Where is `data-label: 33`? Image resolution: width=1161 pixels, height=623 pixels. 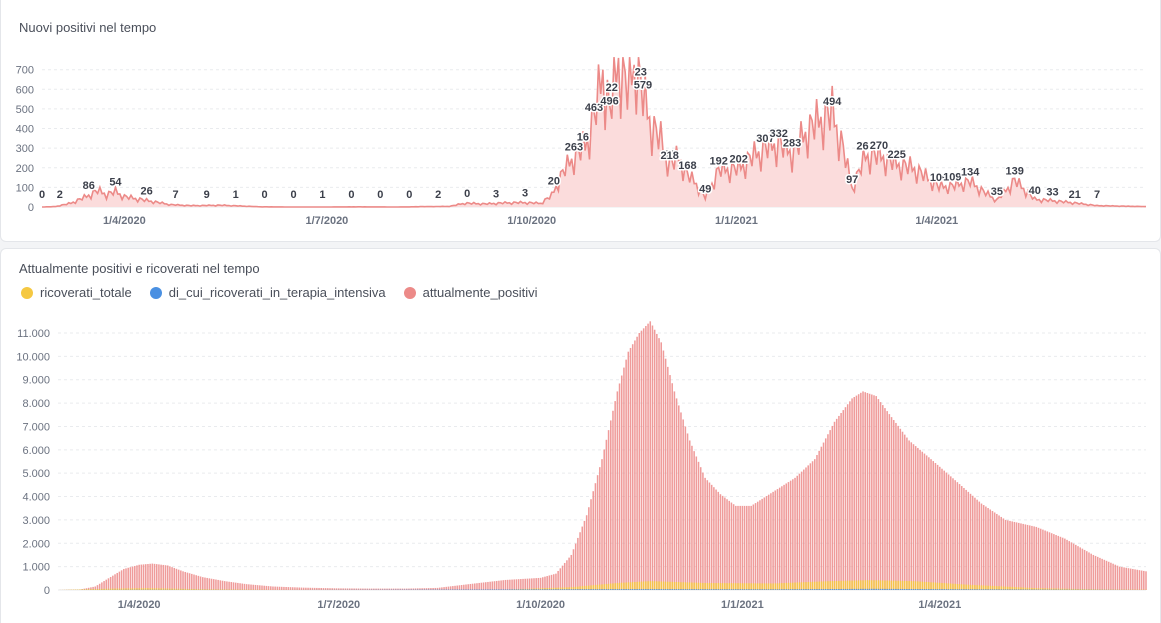
data-label: 33 is located at coordinates (1052, 193).